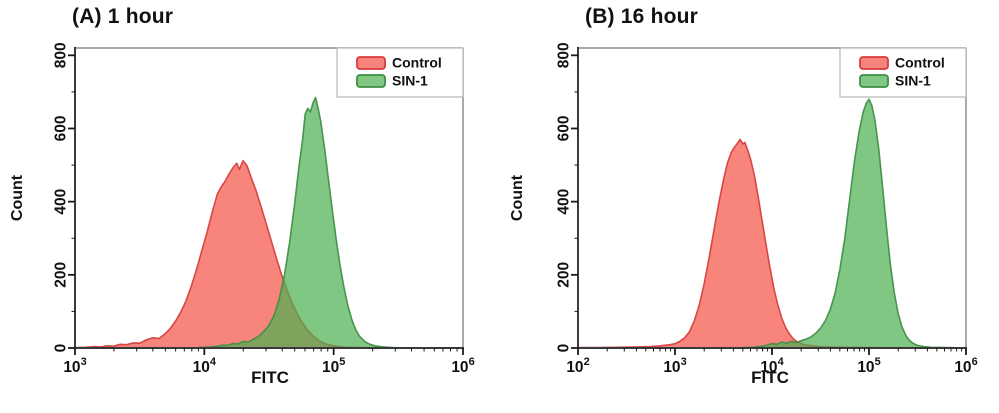 This screenshot has height=413, width=999. Describe the element at coordinates (577, 366) in the screenshot. I see `x-tick-label: 10²` at that location.